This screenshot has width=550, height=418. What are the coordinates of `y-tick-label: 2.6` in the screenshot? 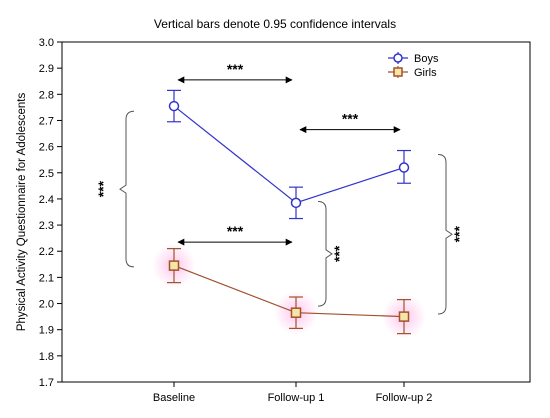 It's located at (46, 148).